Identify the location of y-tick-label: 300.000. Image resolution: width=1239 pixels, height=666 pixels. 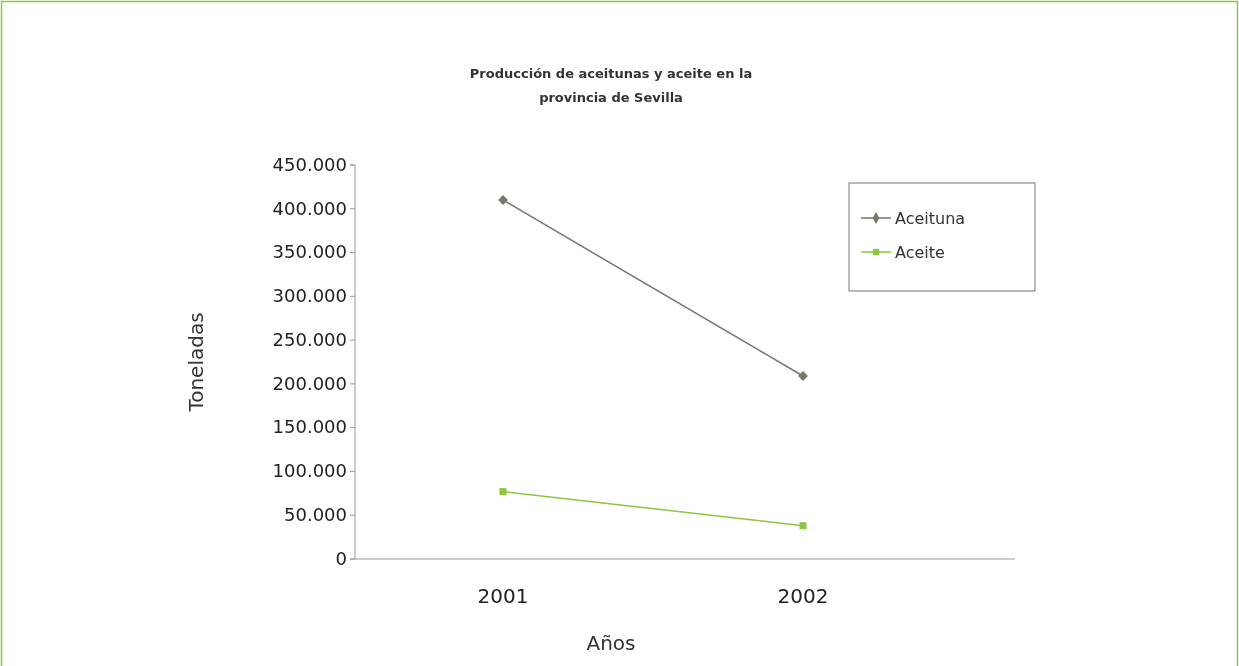
(309, 296).